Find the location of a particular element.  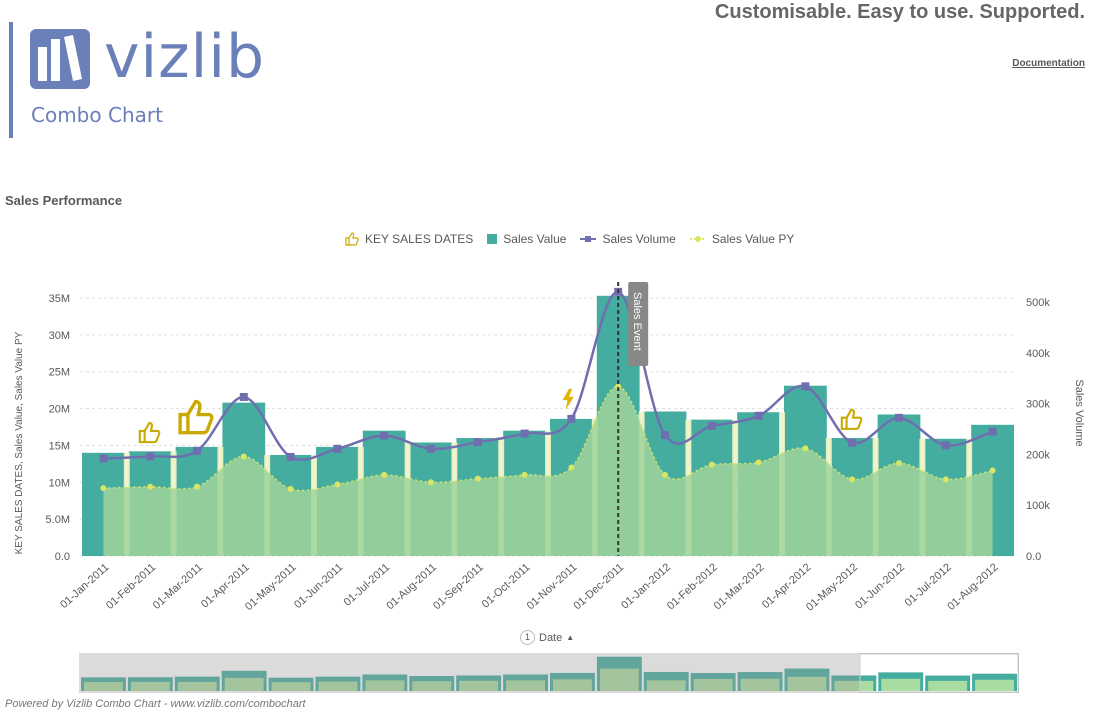

sort-ascending-icon: ▲ is located at coordinates (570, 637).